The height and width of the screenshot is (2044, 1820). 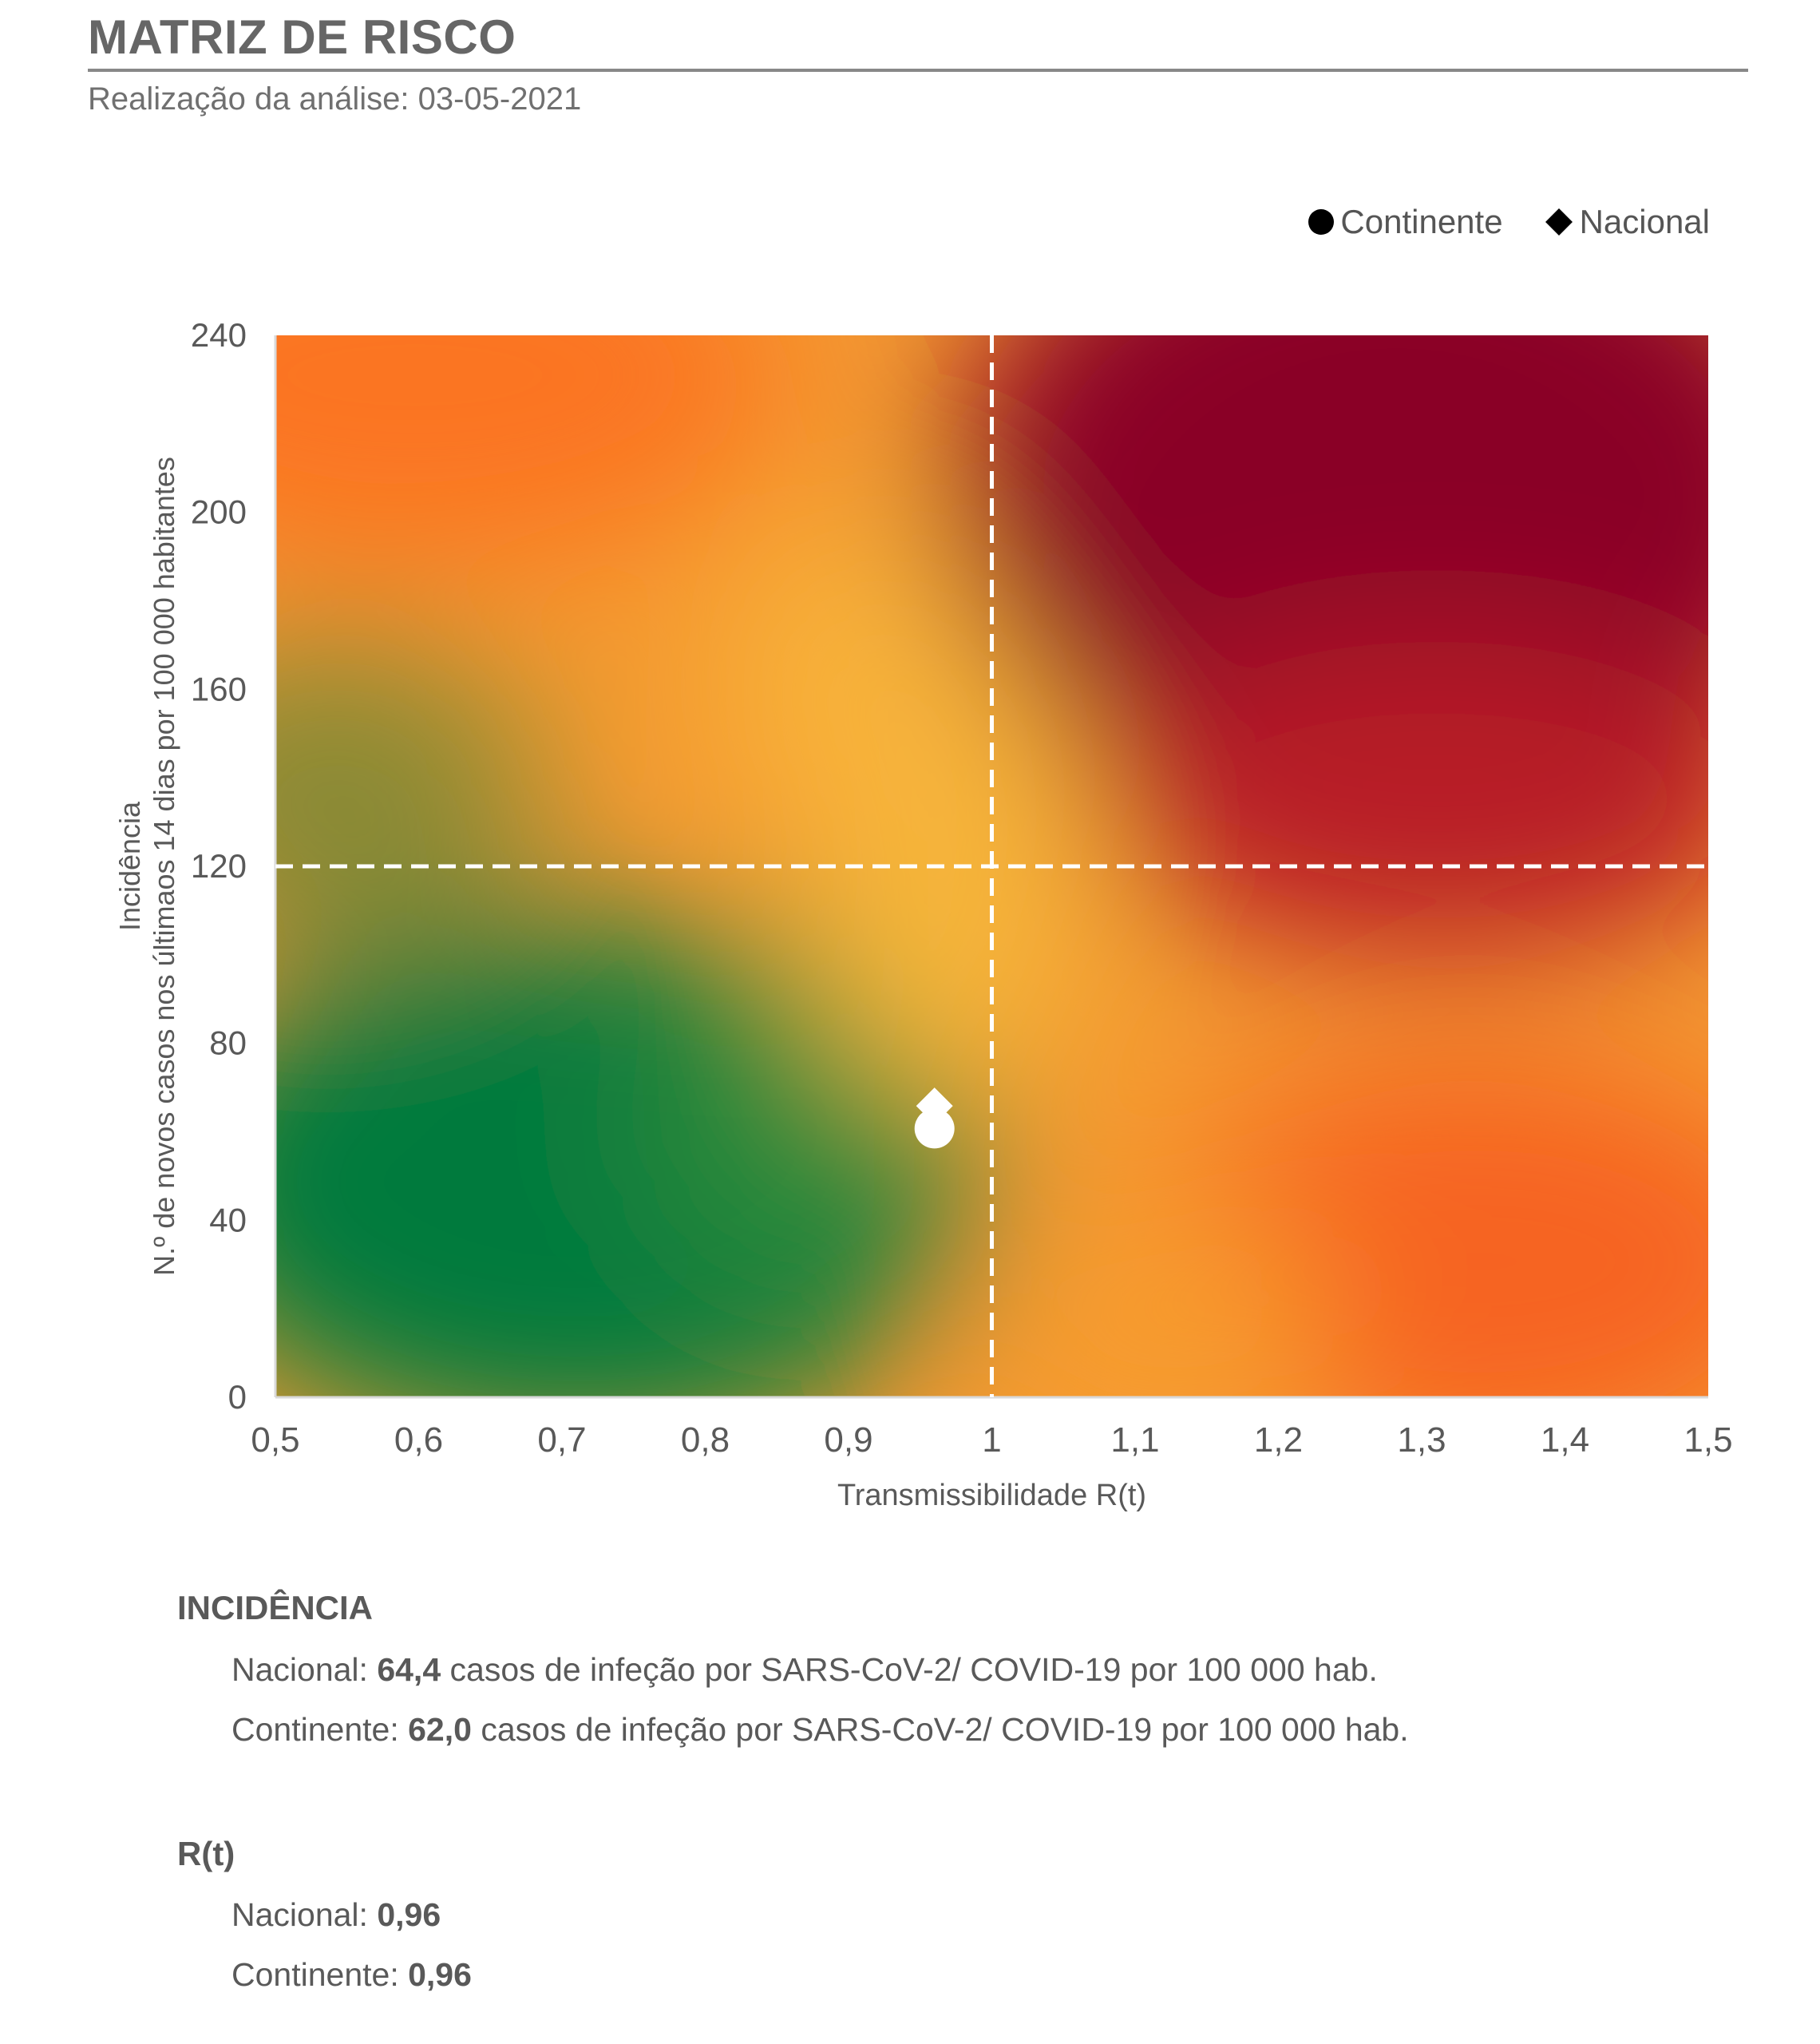 I want to click on rt-heading: R(t), so click(x=206, y=1853).